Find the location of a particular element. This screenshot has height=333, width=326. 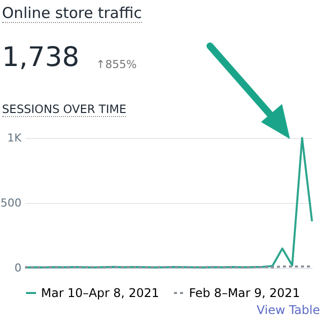

y-tick-label: 1K is located at coordinates (14, 138).